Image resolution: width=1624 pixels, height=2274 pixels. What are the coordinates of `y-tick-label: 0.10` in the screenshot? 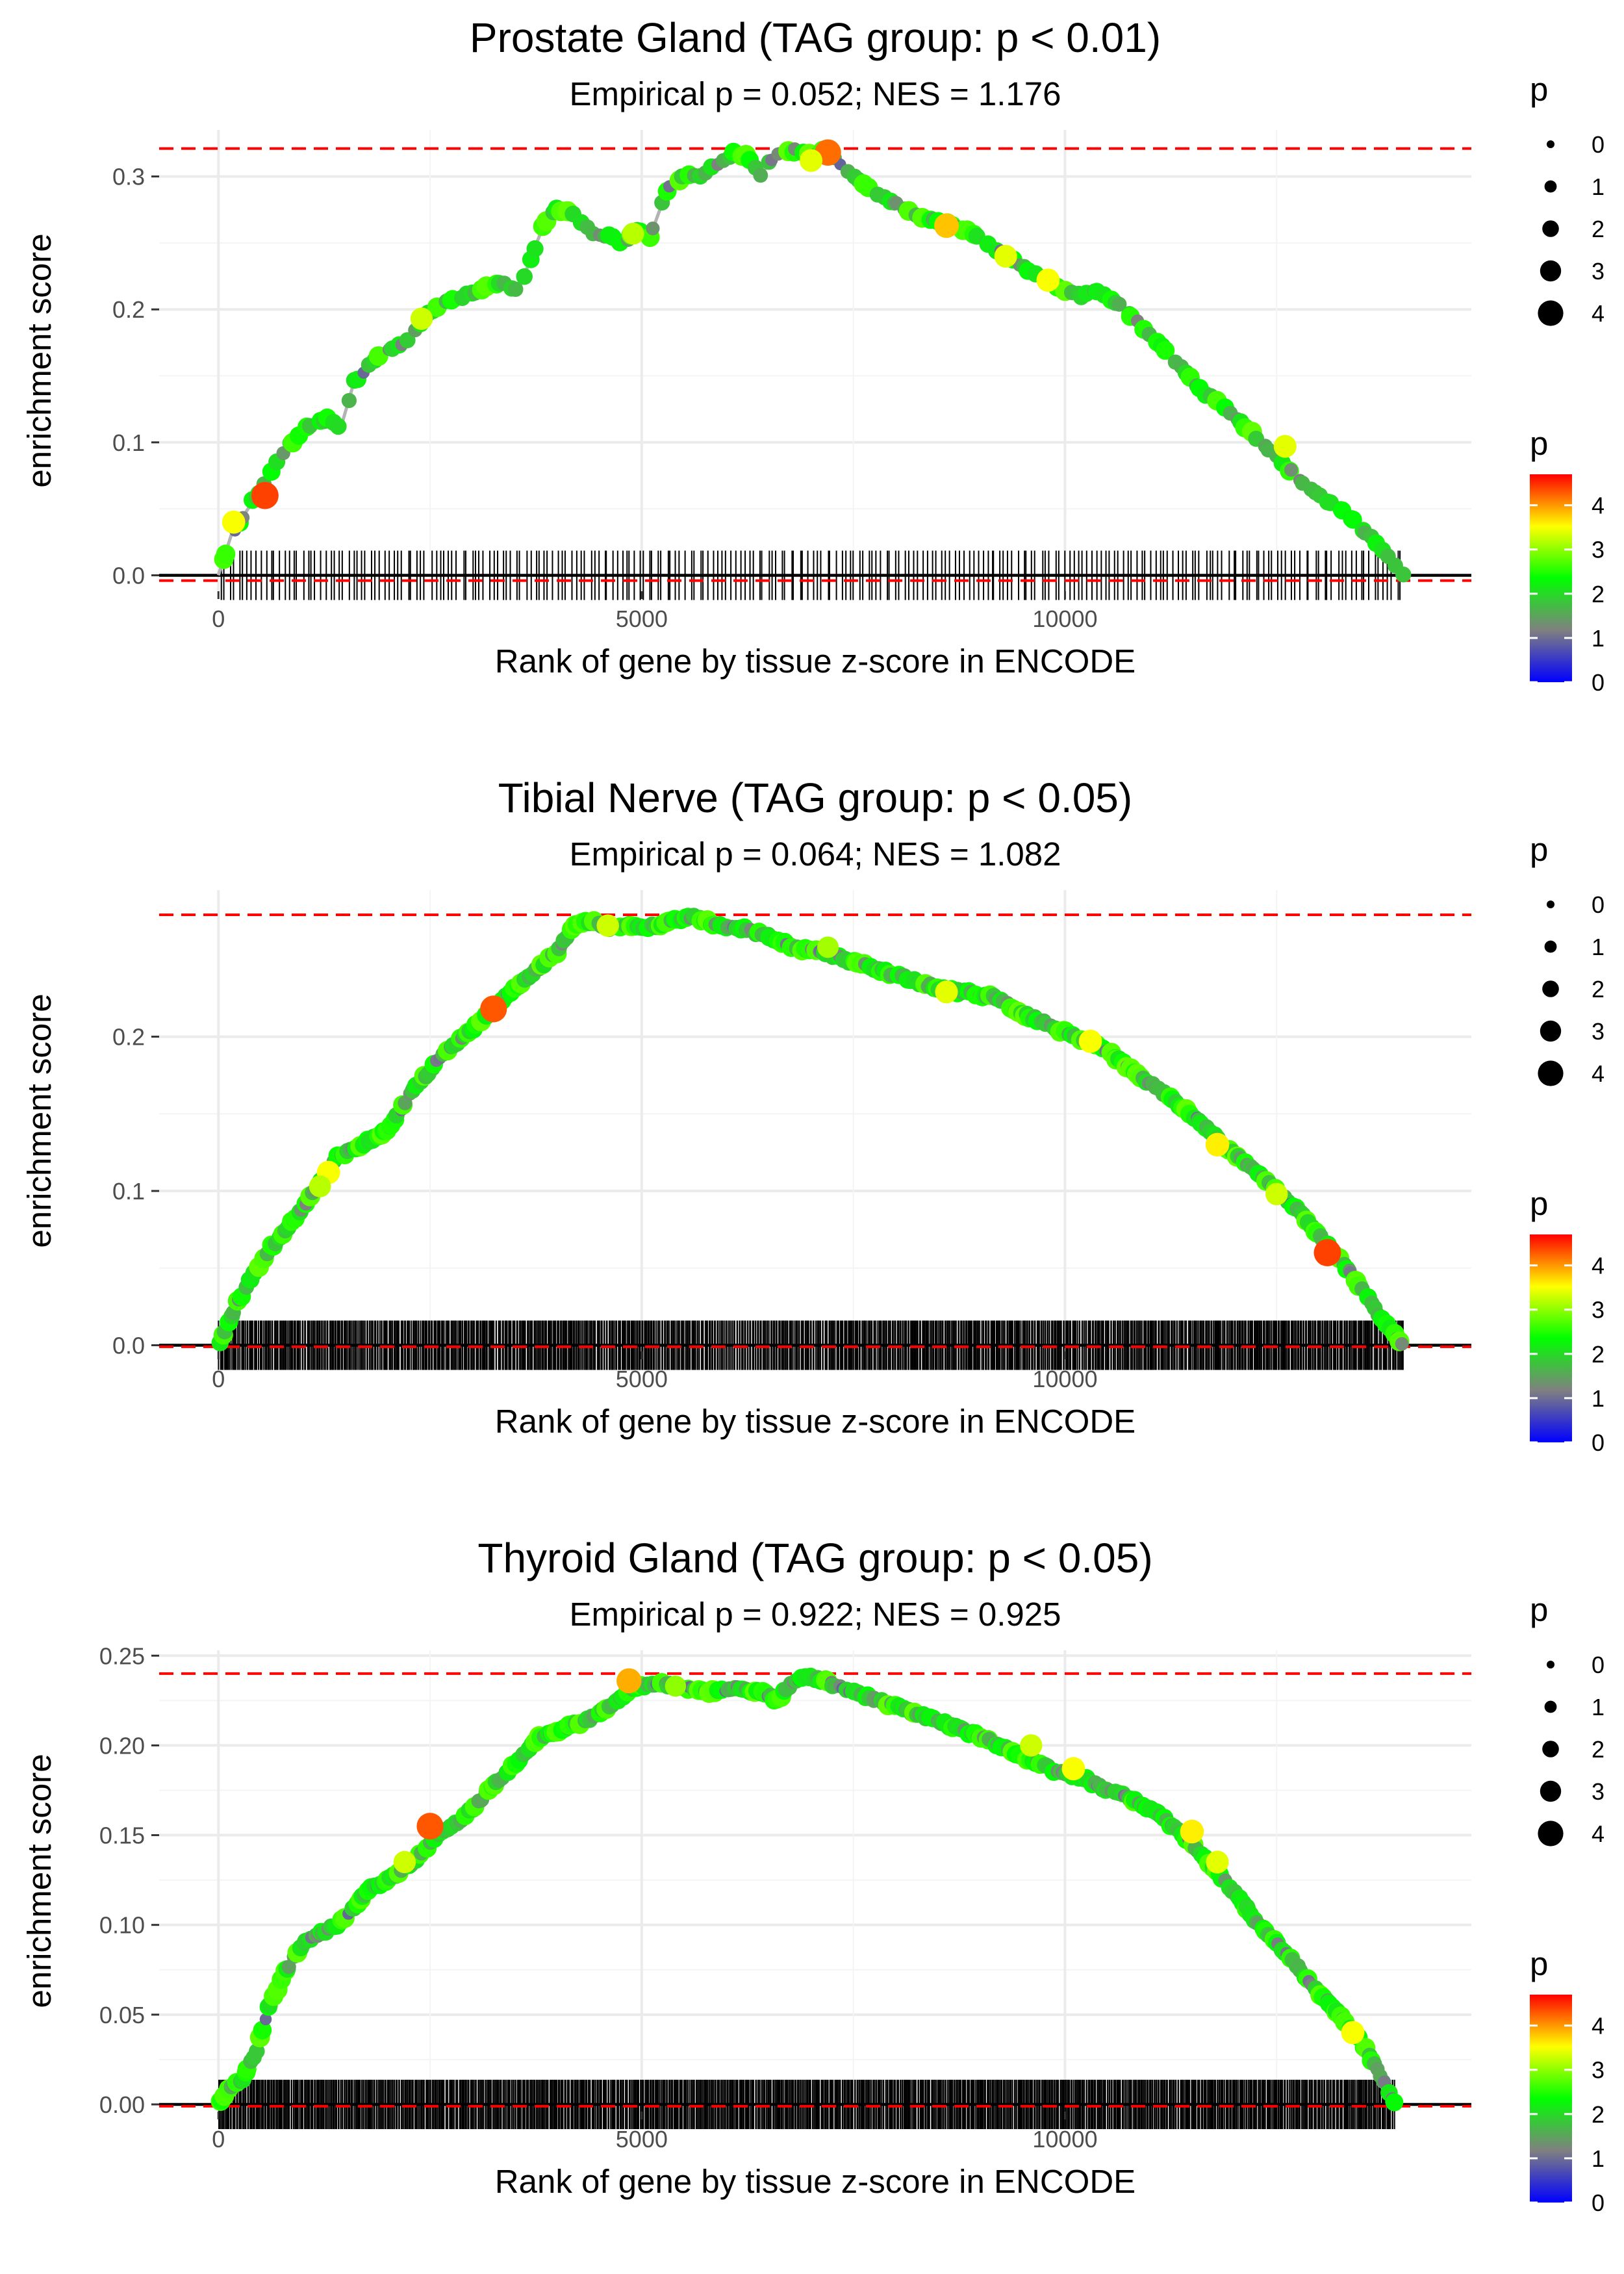 It's located at (122, 1925).